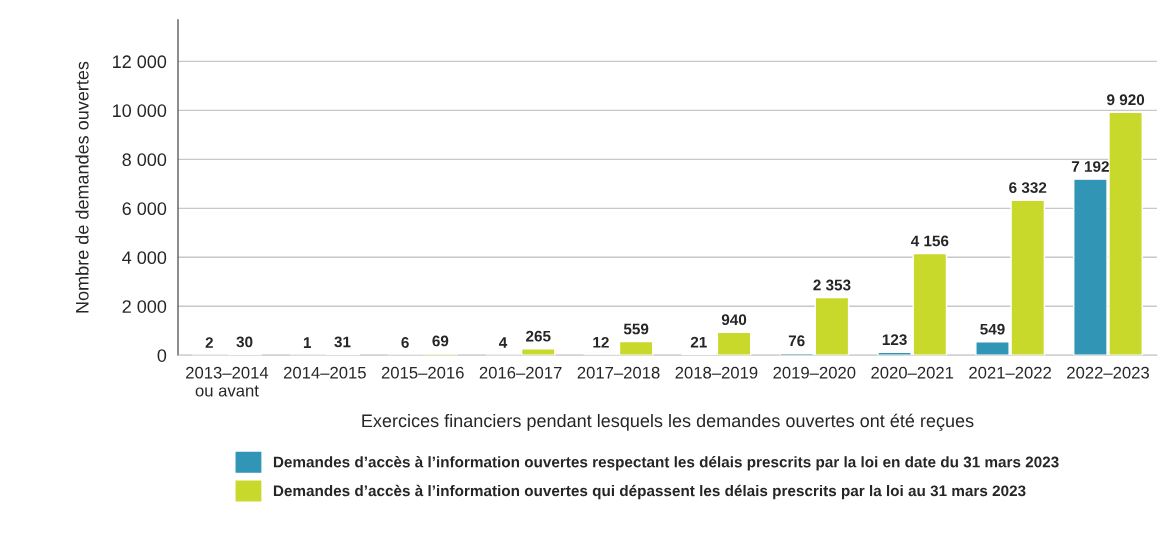  Describe the element at coordinates (405, 342) in the screenshot. I see `text: 6` at that location.